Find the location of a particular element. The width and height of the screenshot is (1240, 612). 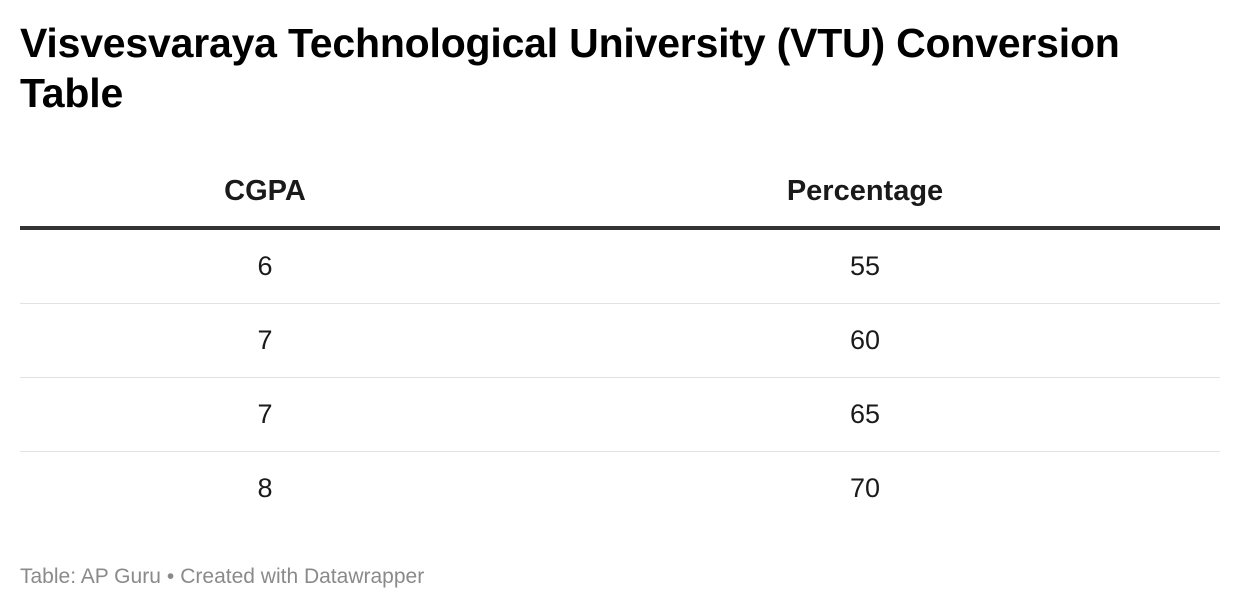

cell-cgpa: 8 is located at coordinates (265, 488).